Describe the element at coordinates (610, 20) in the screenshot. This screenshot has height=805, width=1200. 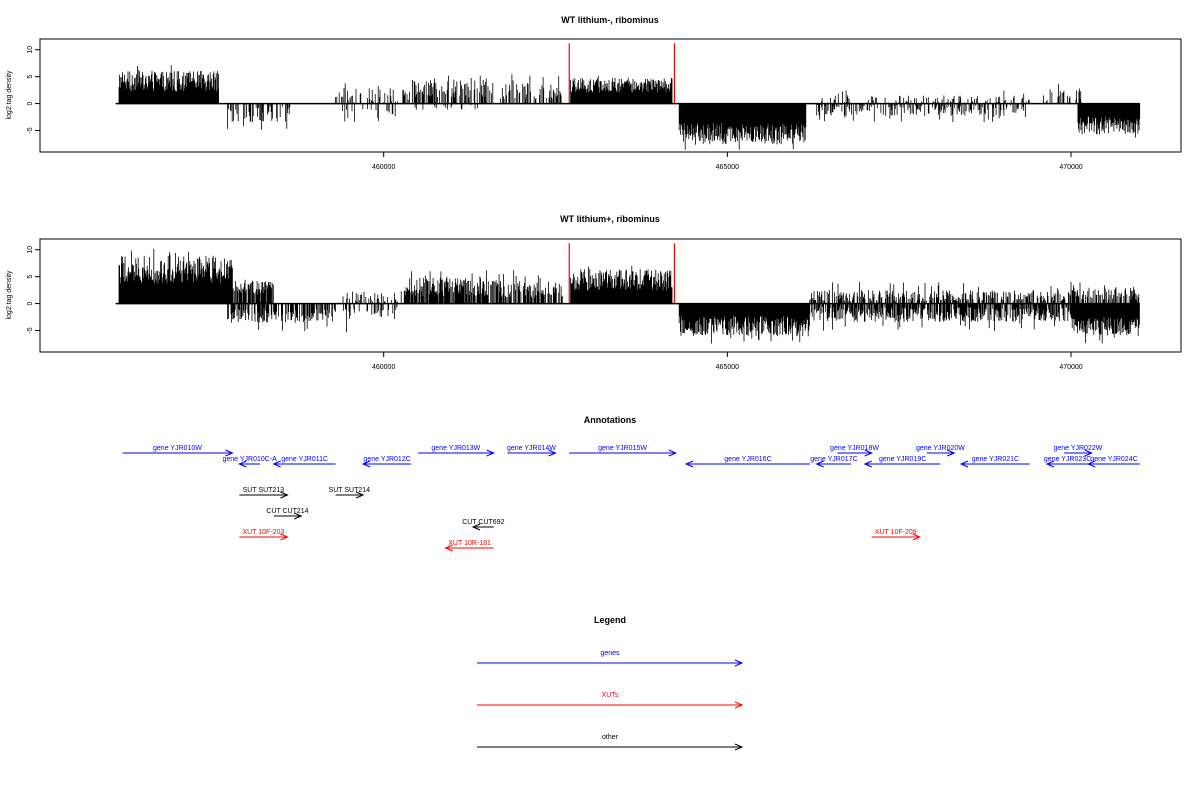
I see `panel-title: WT lithium-, ribominus` at that location.